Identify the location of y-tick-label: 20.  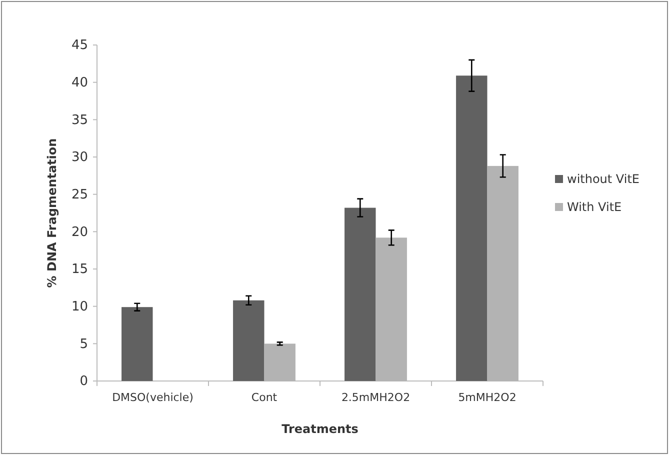
(79, 232).